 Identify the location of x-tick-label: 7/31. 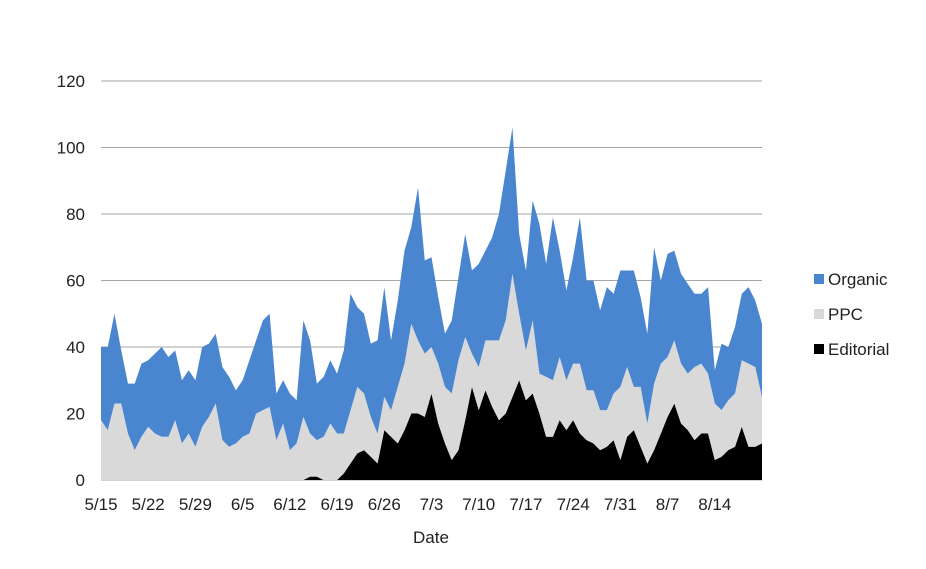
(620, 504).